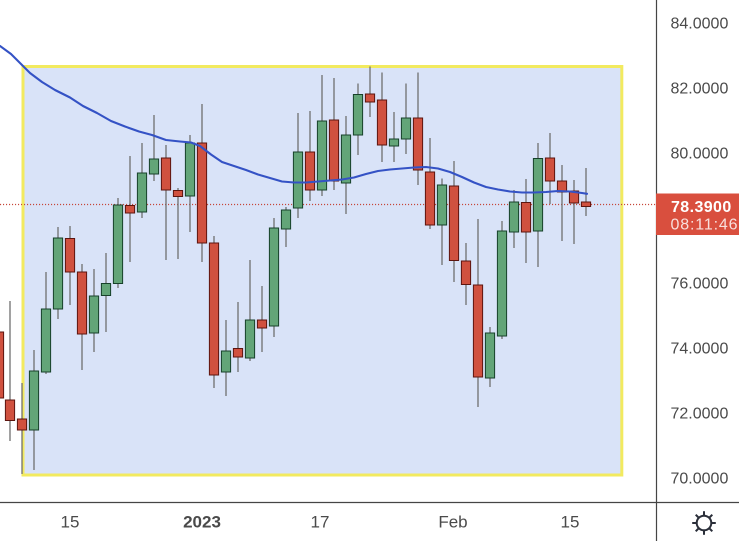  I want to click on svg-text: 84.0000, so click(700, 24).